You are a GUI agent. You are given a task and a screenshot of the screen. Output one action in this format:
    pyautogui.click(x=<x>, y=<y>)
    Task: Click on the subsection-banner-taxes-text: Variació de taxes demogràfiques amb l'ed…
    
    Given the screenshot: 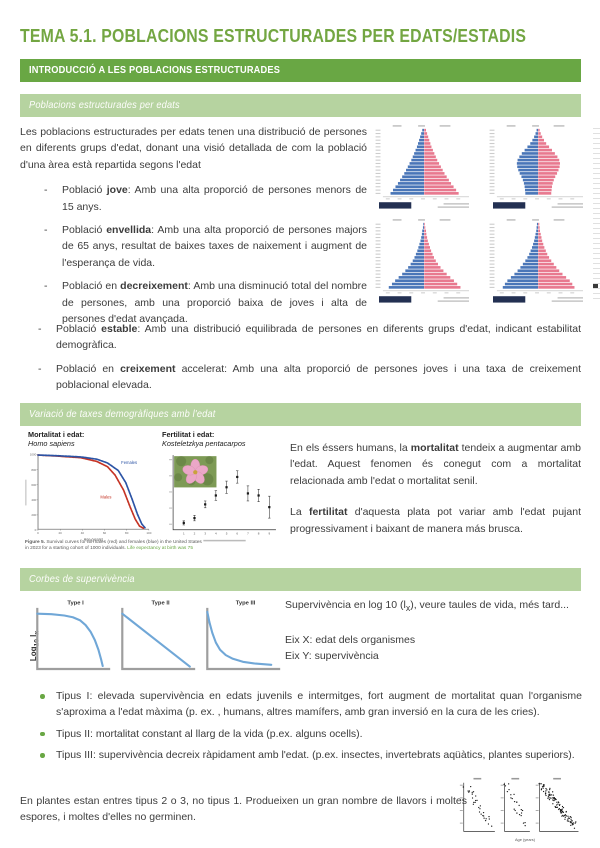 What is the action you would take?
    pyautogui.click(x=122, y=414)
    